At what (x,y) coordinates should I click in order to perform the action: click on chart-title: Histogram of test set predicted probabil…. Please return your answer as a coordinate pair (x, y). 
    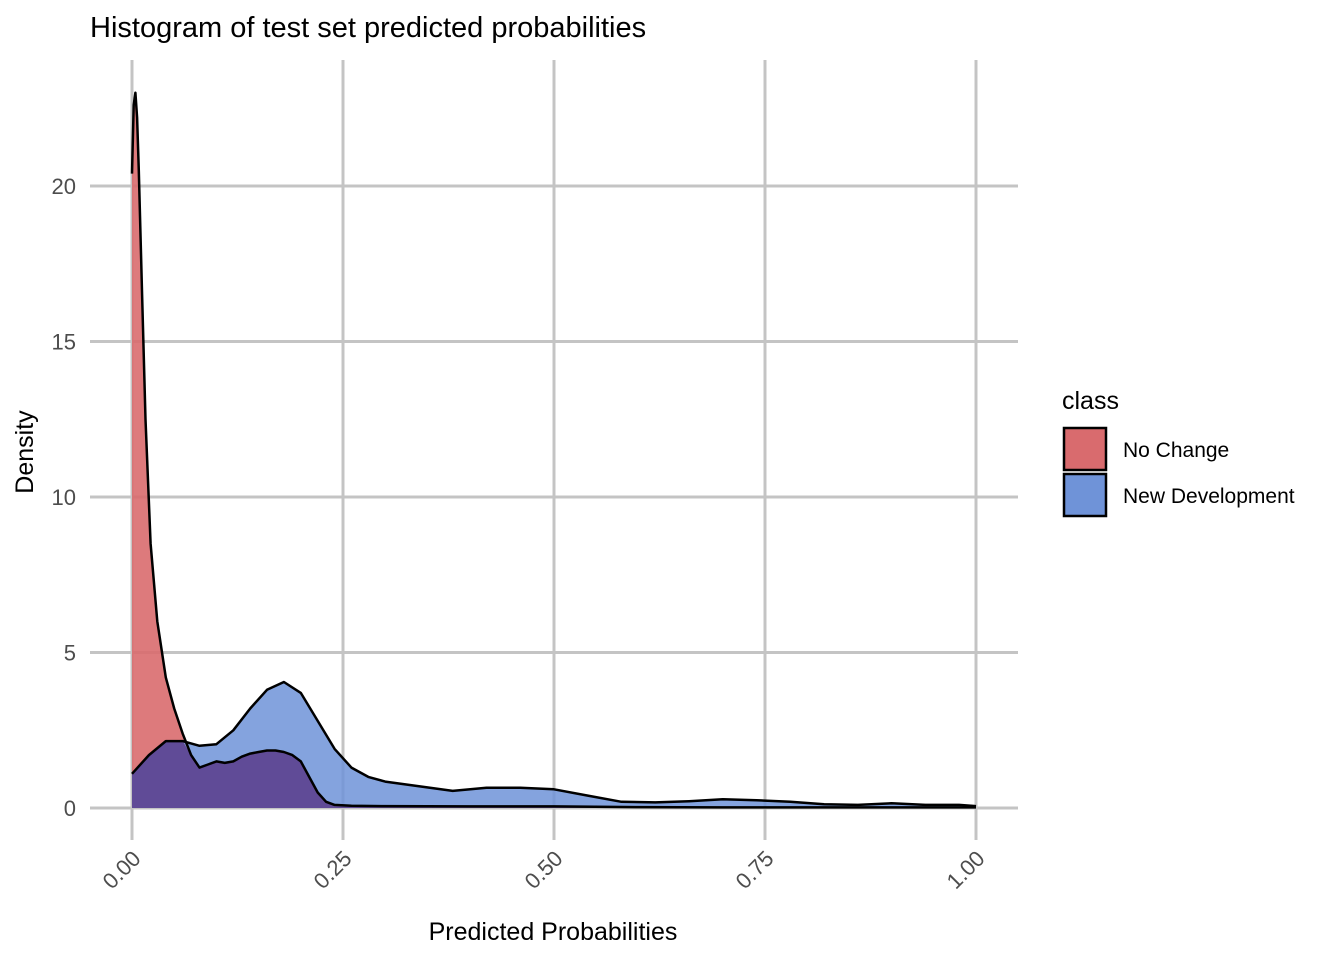
    Looking at the image, I should click on (368, 28).